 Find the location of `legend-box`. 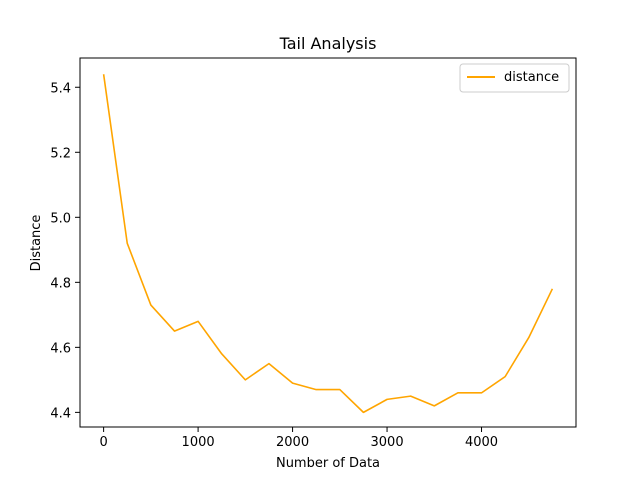

legend-box is located at coordinates (514, 78).